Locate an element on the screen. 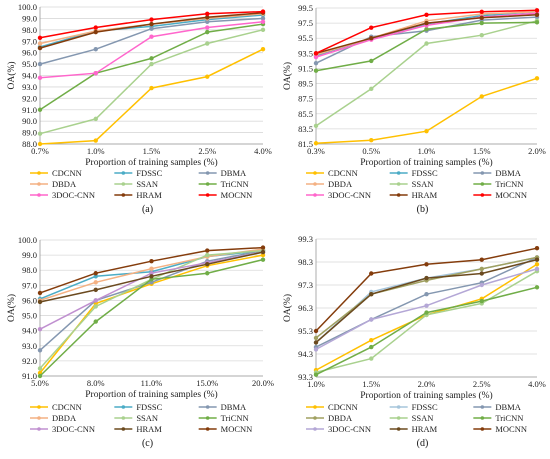  x-tick-label: 1.0% is located at coordinates (316, 384).